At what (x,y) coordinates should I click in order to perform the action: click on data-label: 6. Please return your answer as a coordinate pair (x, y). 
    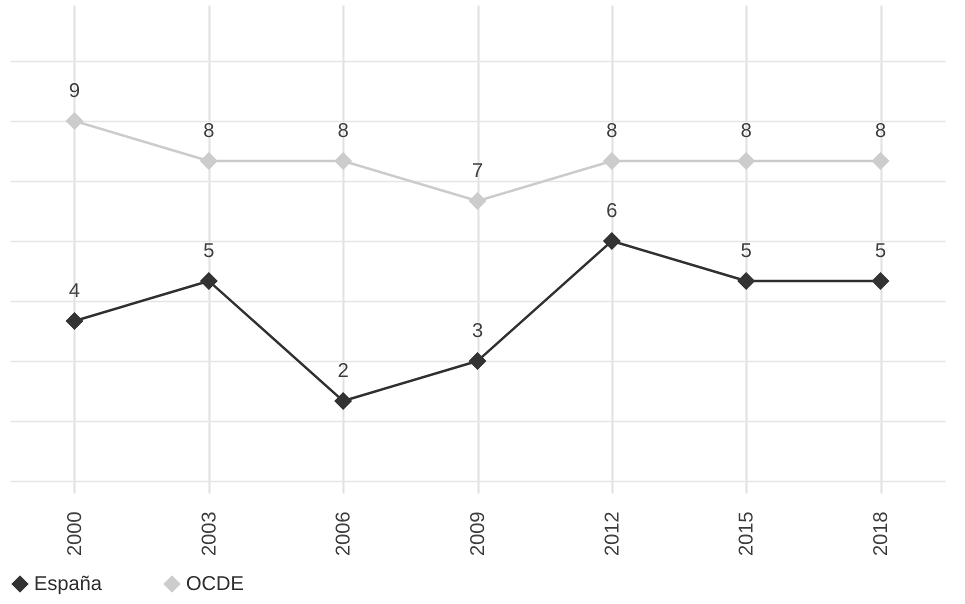
    Looking at the image, I should click on (612, 211).